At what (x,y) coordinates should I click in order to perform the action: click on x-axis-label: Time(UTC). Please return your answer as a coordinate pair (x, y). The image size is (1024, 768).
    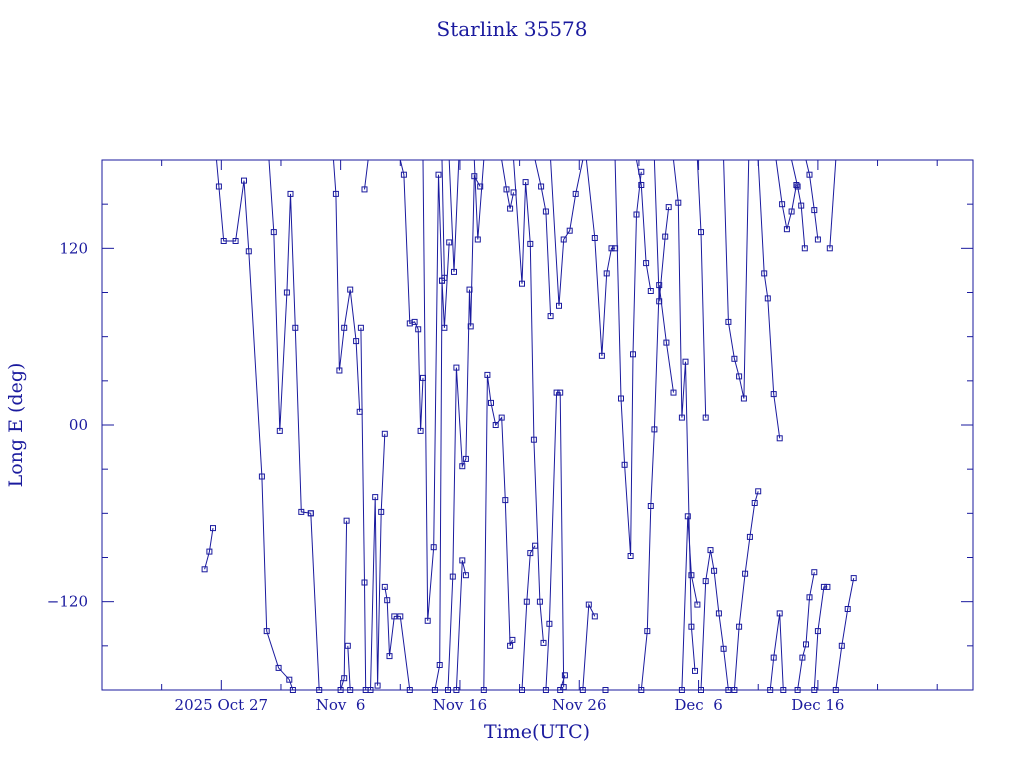
    Looking at the image, I should click on (537, 732).